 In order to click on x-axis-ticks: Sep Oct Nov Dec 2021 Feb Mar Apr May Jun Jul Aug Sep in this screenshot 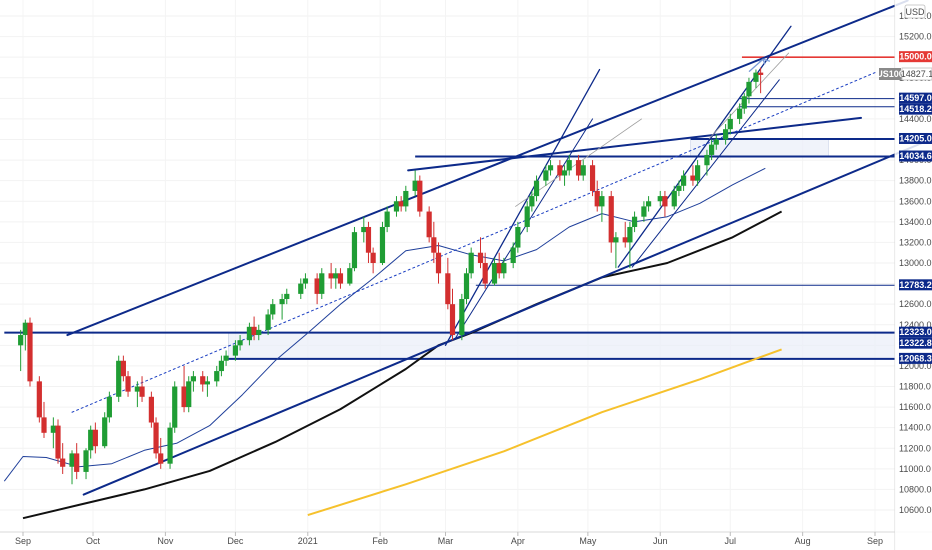, I will do `click(449, 539)`.